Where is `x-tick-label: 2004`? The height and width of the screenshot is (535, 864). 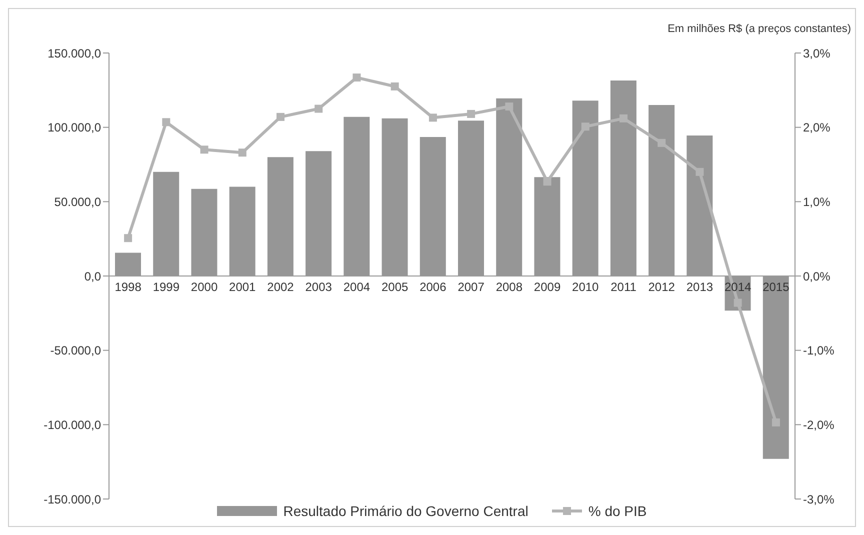 x-tick-label: 2004 is located at coordinates (356, 287).